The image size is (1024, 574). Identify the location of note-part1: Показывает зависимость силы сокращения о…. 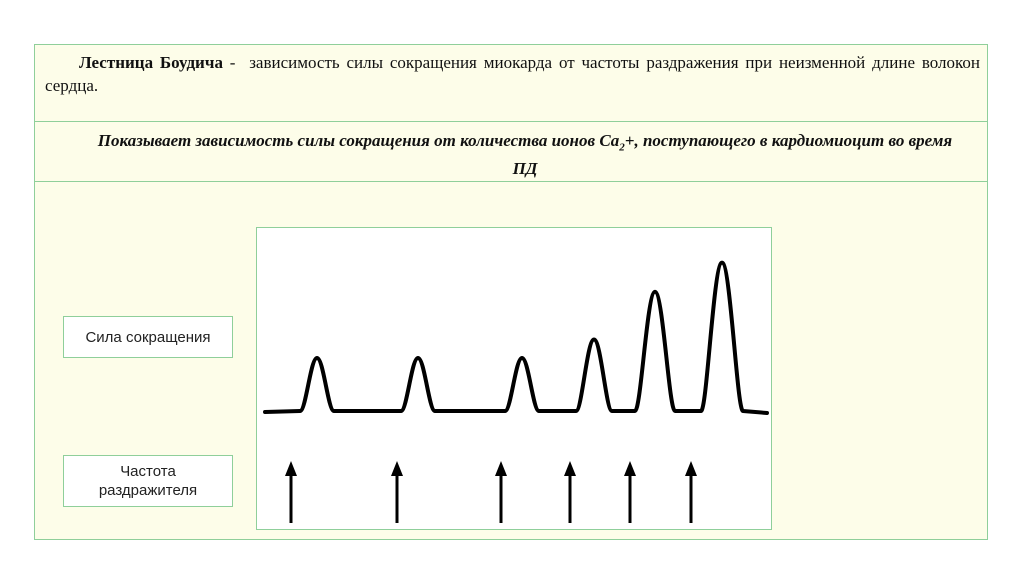
(358, 140).